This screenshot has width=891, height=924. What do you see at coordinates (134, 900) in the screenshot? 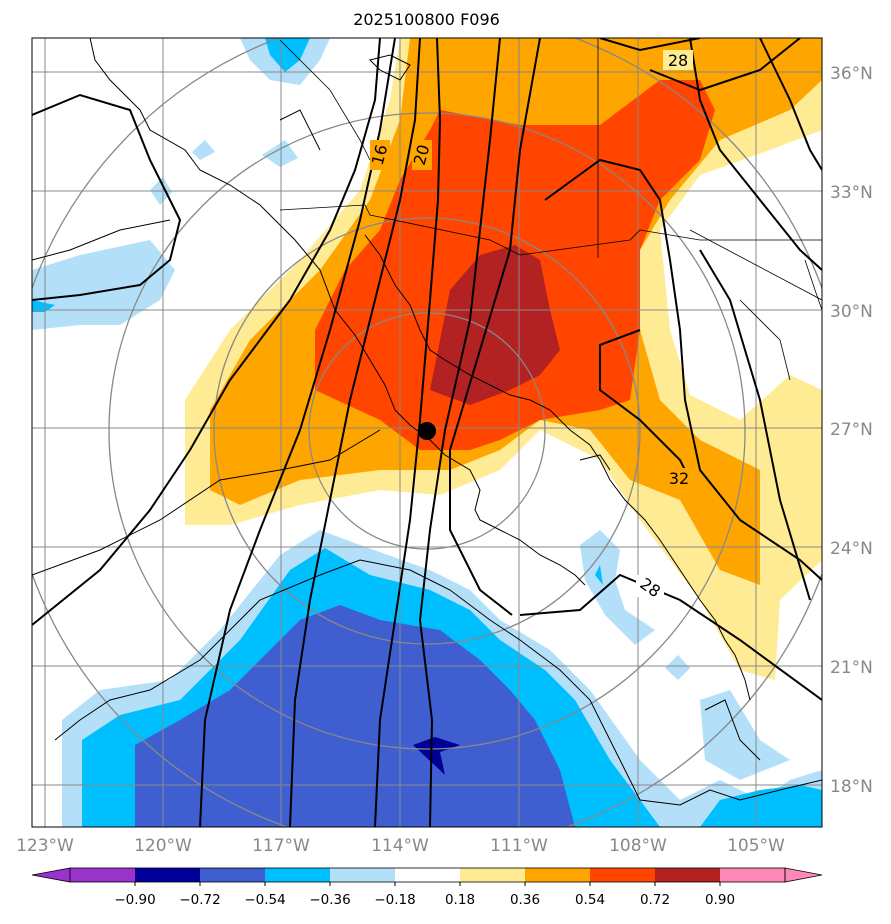
I see `colorbar-tick-label: −0.90` at bounding box center [134, 900].